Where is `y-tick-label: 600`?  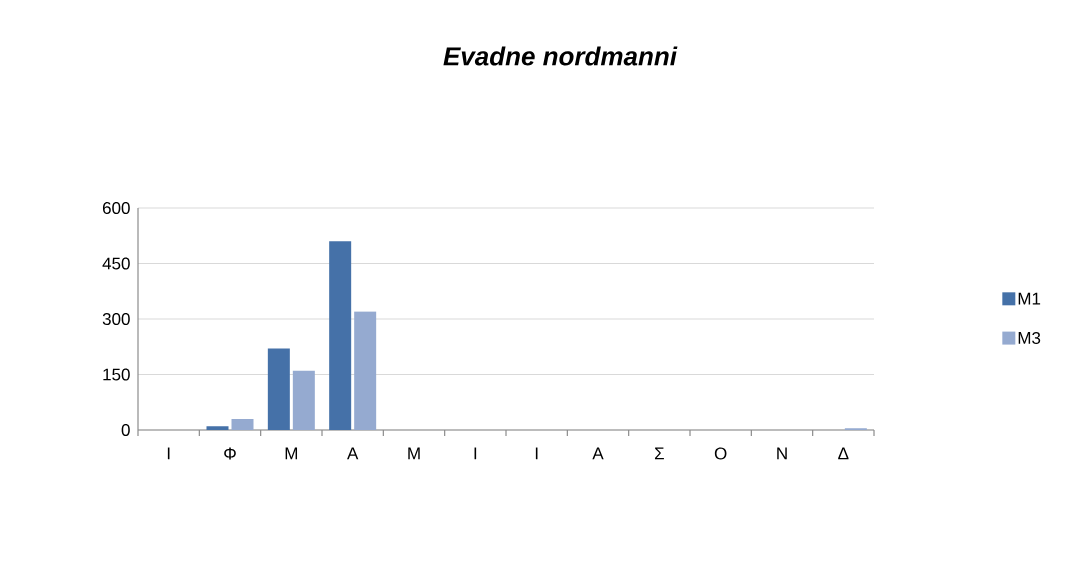
y-tick-label: 600 is located at coordinates (116, 208).